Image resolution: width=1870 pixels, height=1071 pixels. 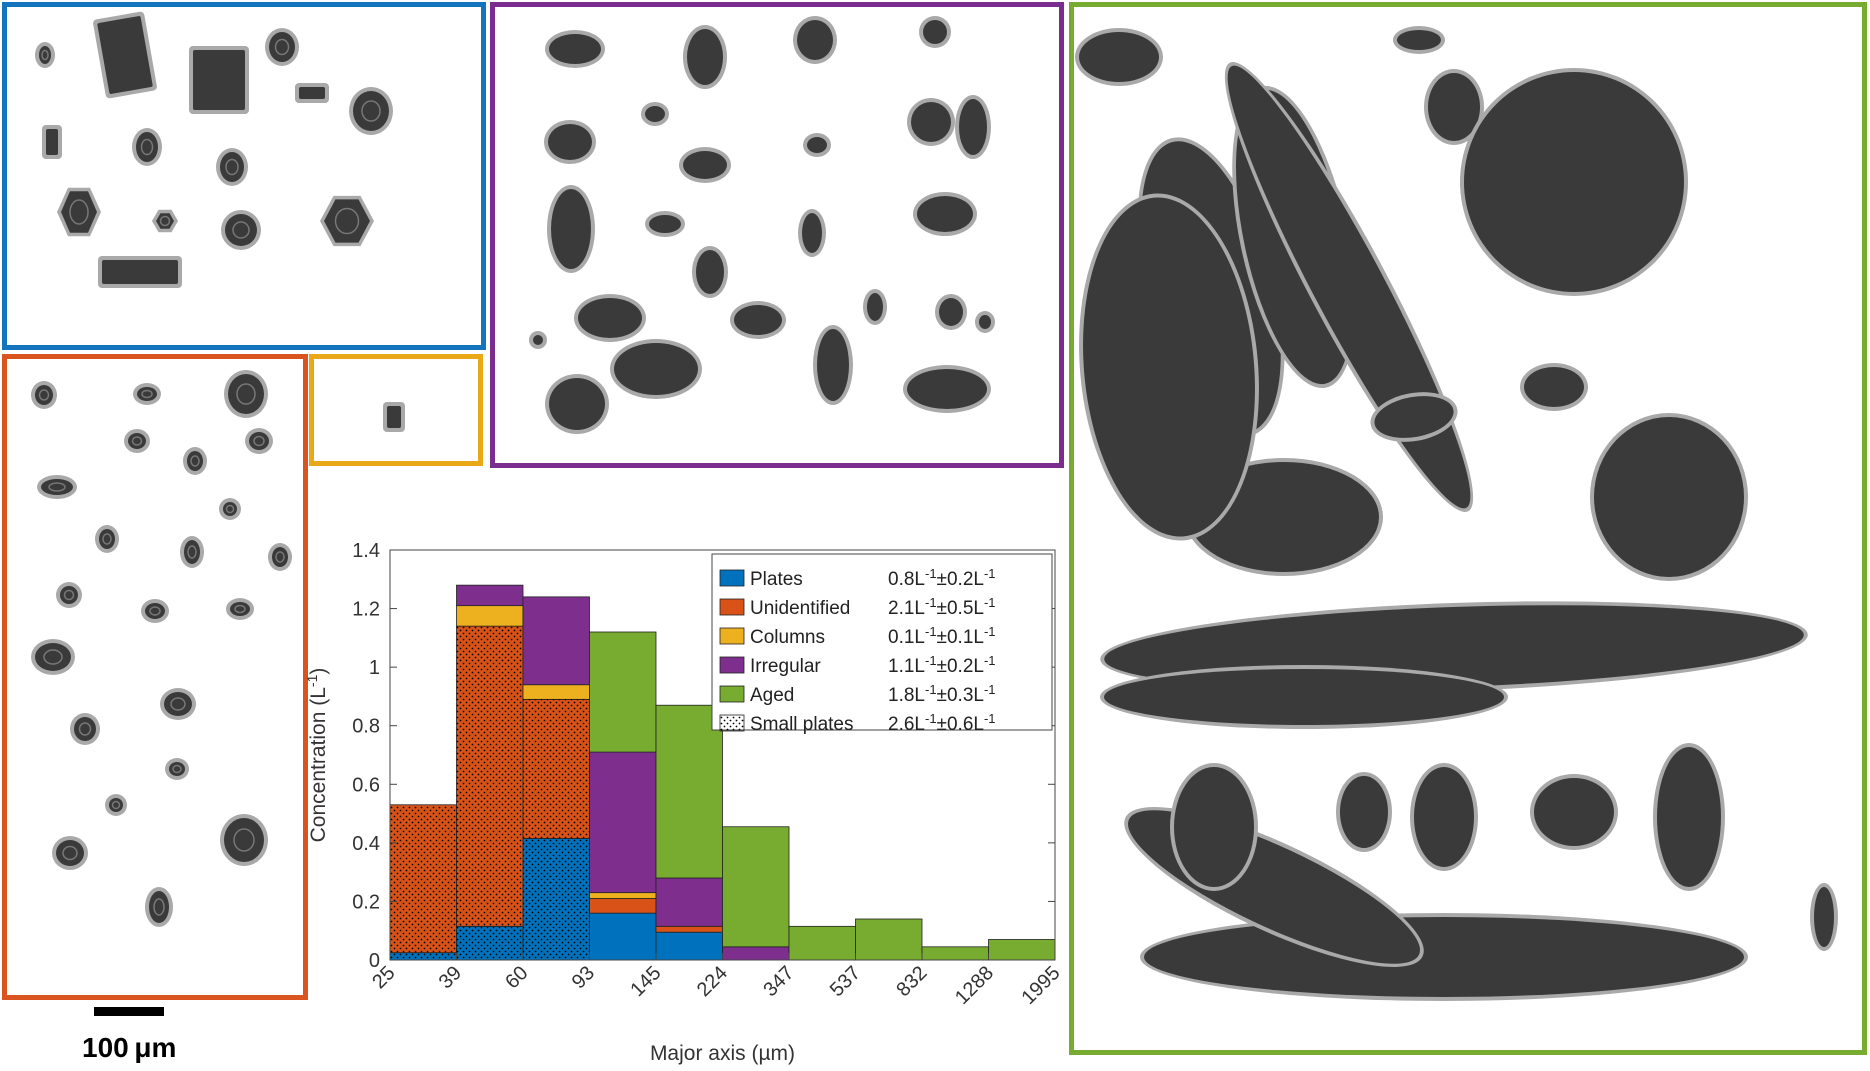 I want to click on legend-value: 2.6L-1±0.6L-1, so click(x=942, y=723).